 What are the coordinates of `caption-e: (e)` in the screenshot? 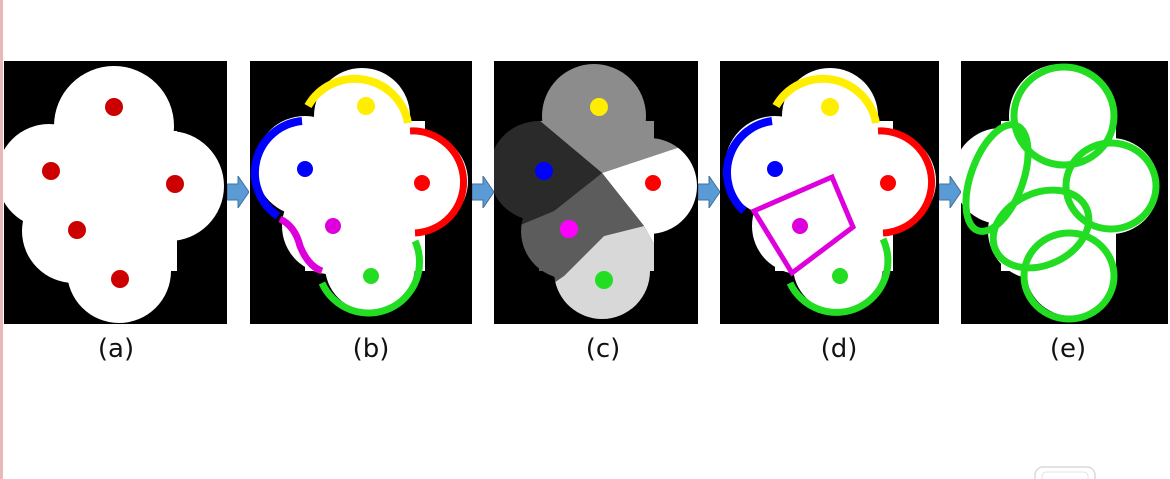 It's located at (1068, 349).